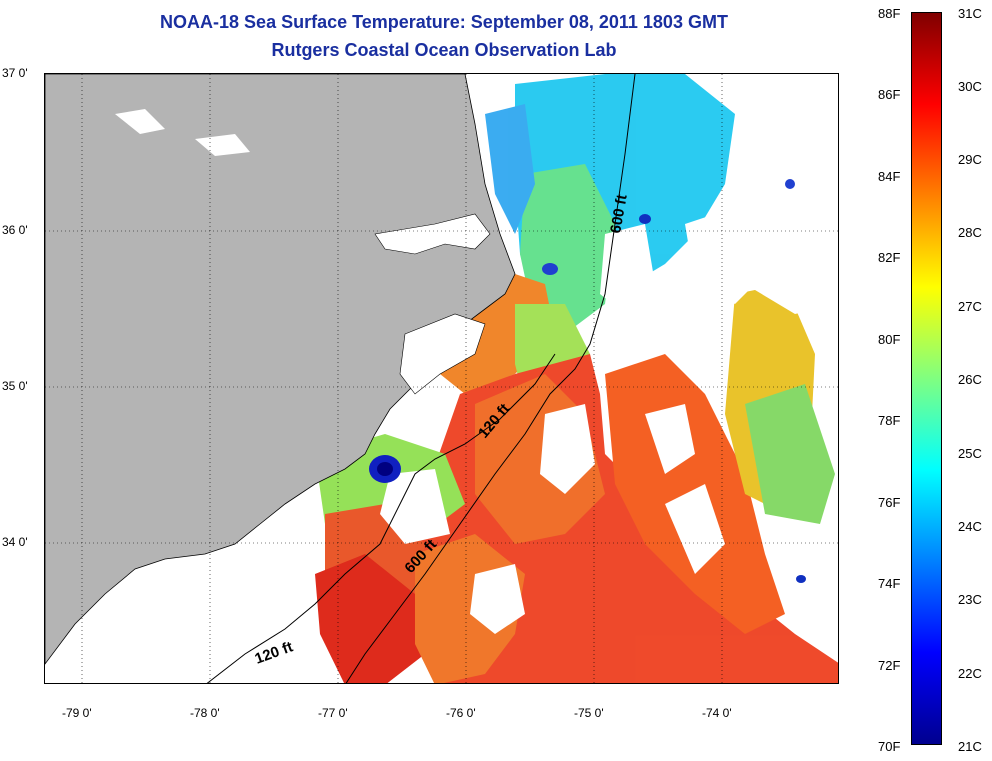 The image size is (992, 761). Describe the element at coordinates (889, 746) in the screenshot. I see `colorbar-f-70: 70F` at that location.